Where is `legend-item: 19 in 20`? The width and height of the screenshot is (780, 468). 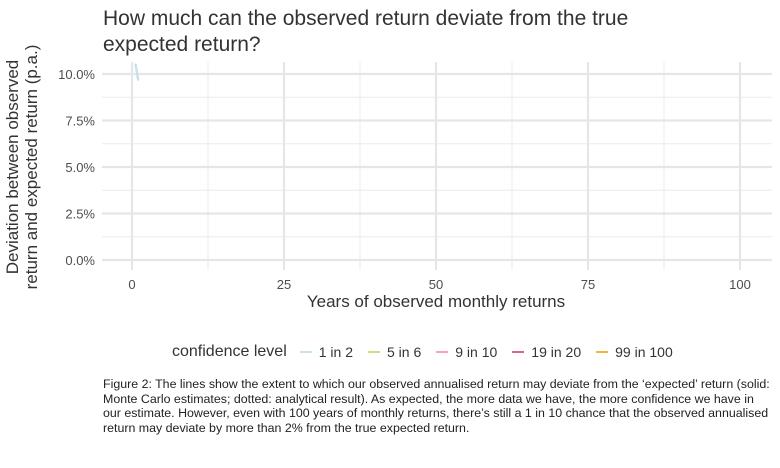 legend-item: 19 in 20 is located at coordinates (546, 352).